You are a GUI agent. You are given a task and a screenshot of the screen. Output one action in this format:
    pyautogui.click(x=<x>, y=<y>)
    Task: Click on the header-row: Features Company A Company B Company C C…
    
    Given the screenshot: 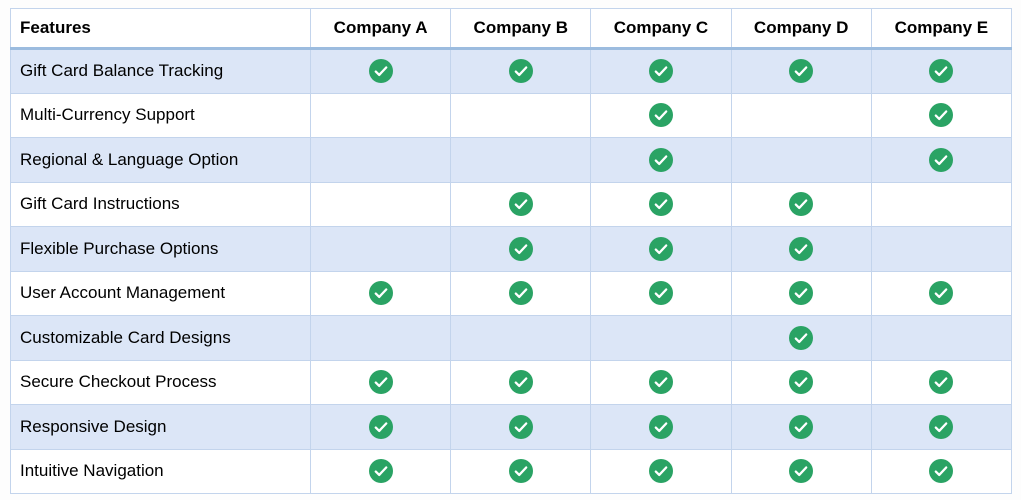 What is the action you would take?
    pyautogui.click(x=511, y=29)
    